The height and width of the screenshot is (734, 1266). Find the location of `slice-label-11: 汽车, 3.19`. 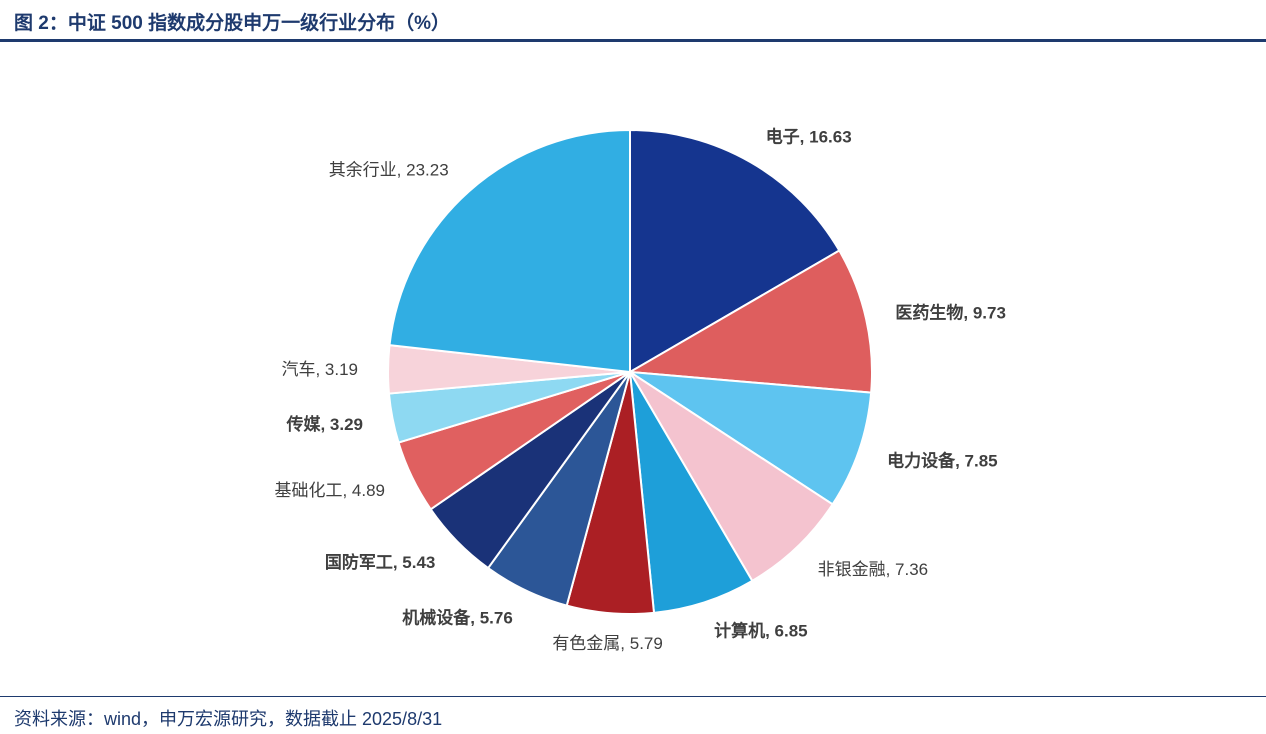

slice-label-11: 汽车, 3.19 is located at coordinates (319, 369).